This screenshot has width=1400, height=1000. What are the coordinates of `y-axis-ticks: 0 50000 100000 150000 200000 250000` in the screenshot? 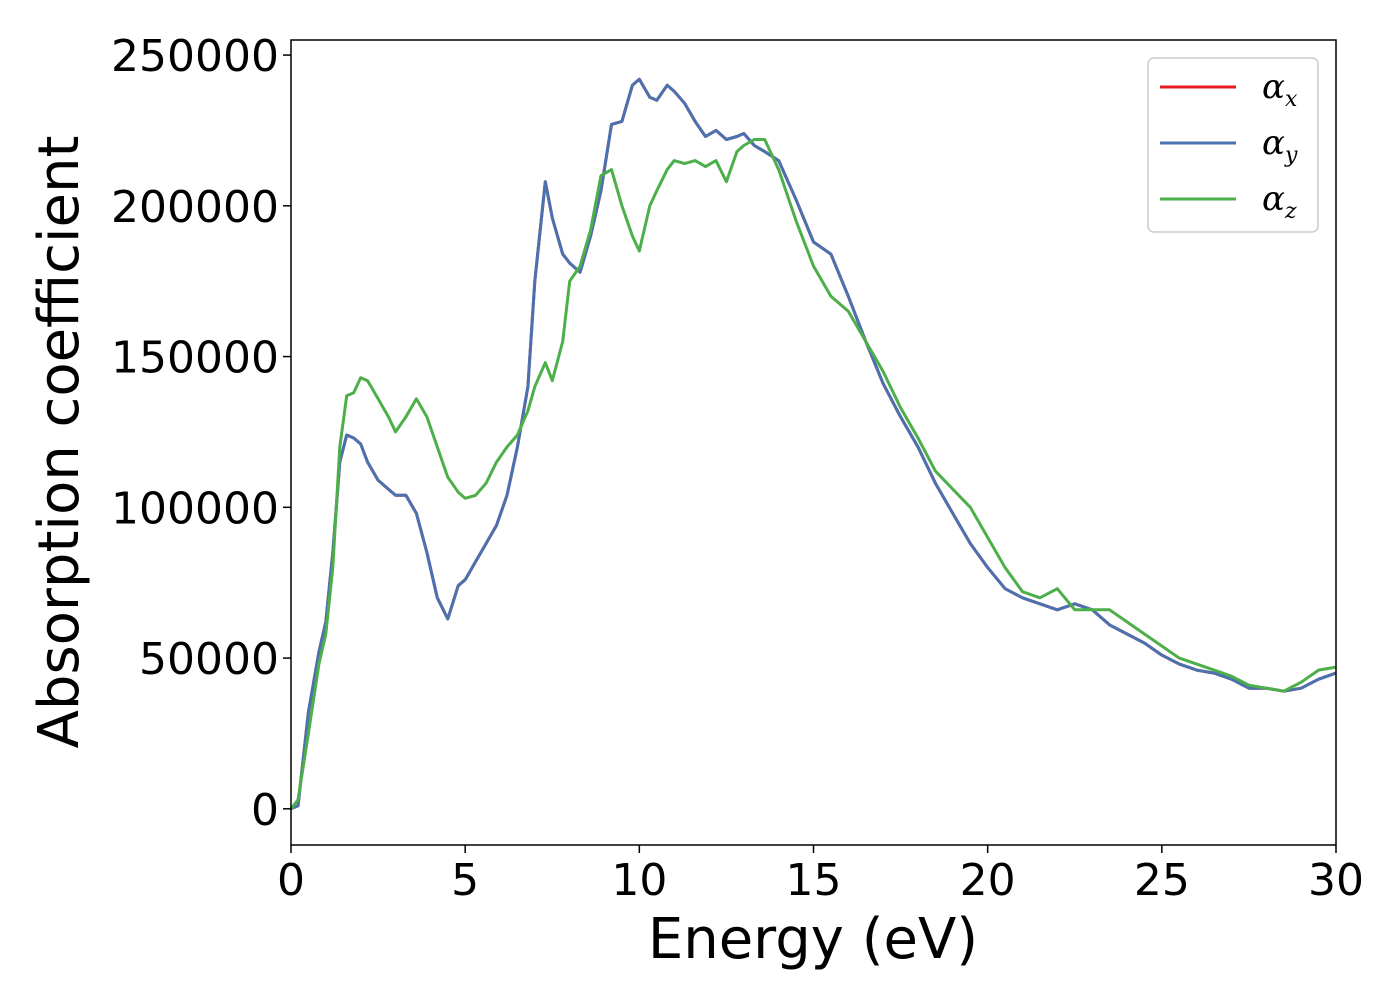 It's located at (201, 433).